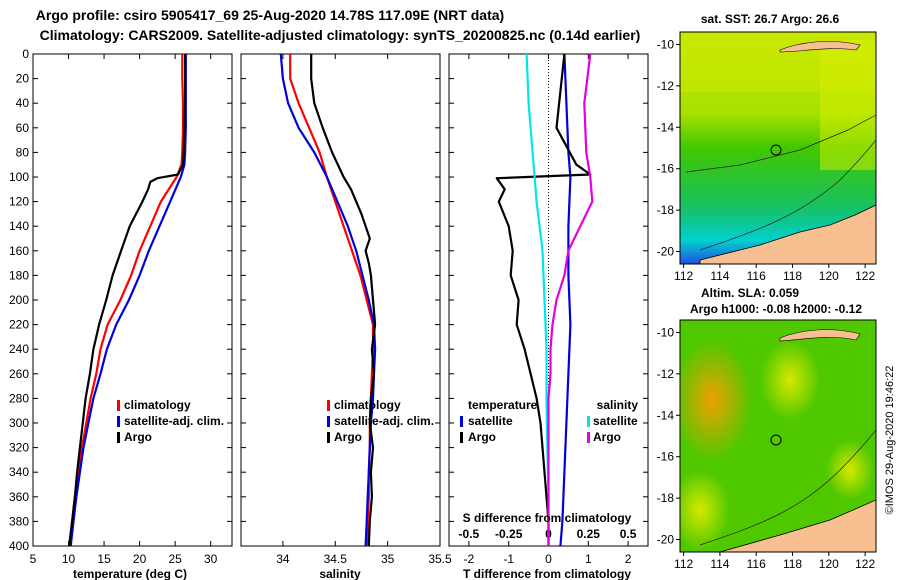  Describe the element at coordinates (820, 335) in the screenshot. I see `sla-land-island` at that location.